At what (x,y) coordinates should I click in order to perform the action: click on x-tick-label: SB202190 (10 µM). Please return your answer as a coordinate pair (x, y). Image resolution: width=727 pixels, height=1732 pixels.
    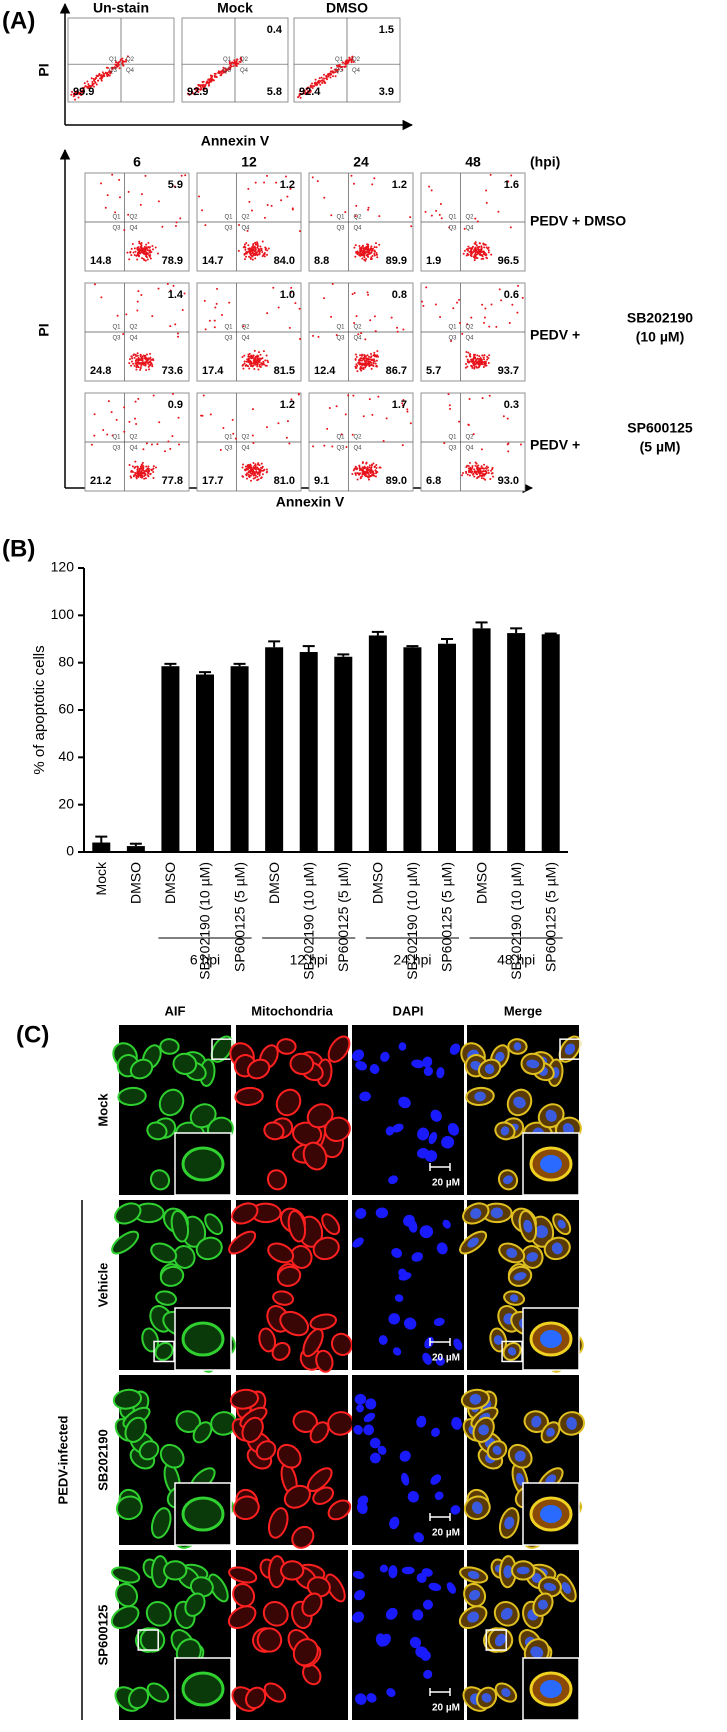
    Looking at the image, I should click on (516, 921).